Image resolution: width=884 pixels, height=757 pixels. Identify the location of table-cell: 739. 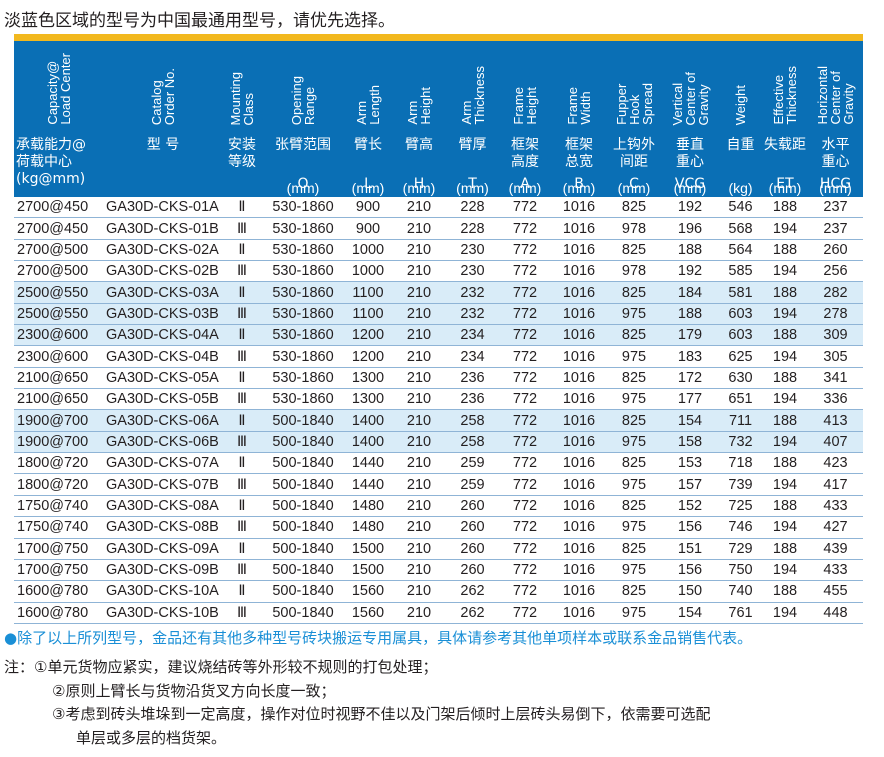
(740, 484).